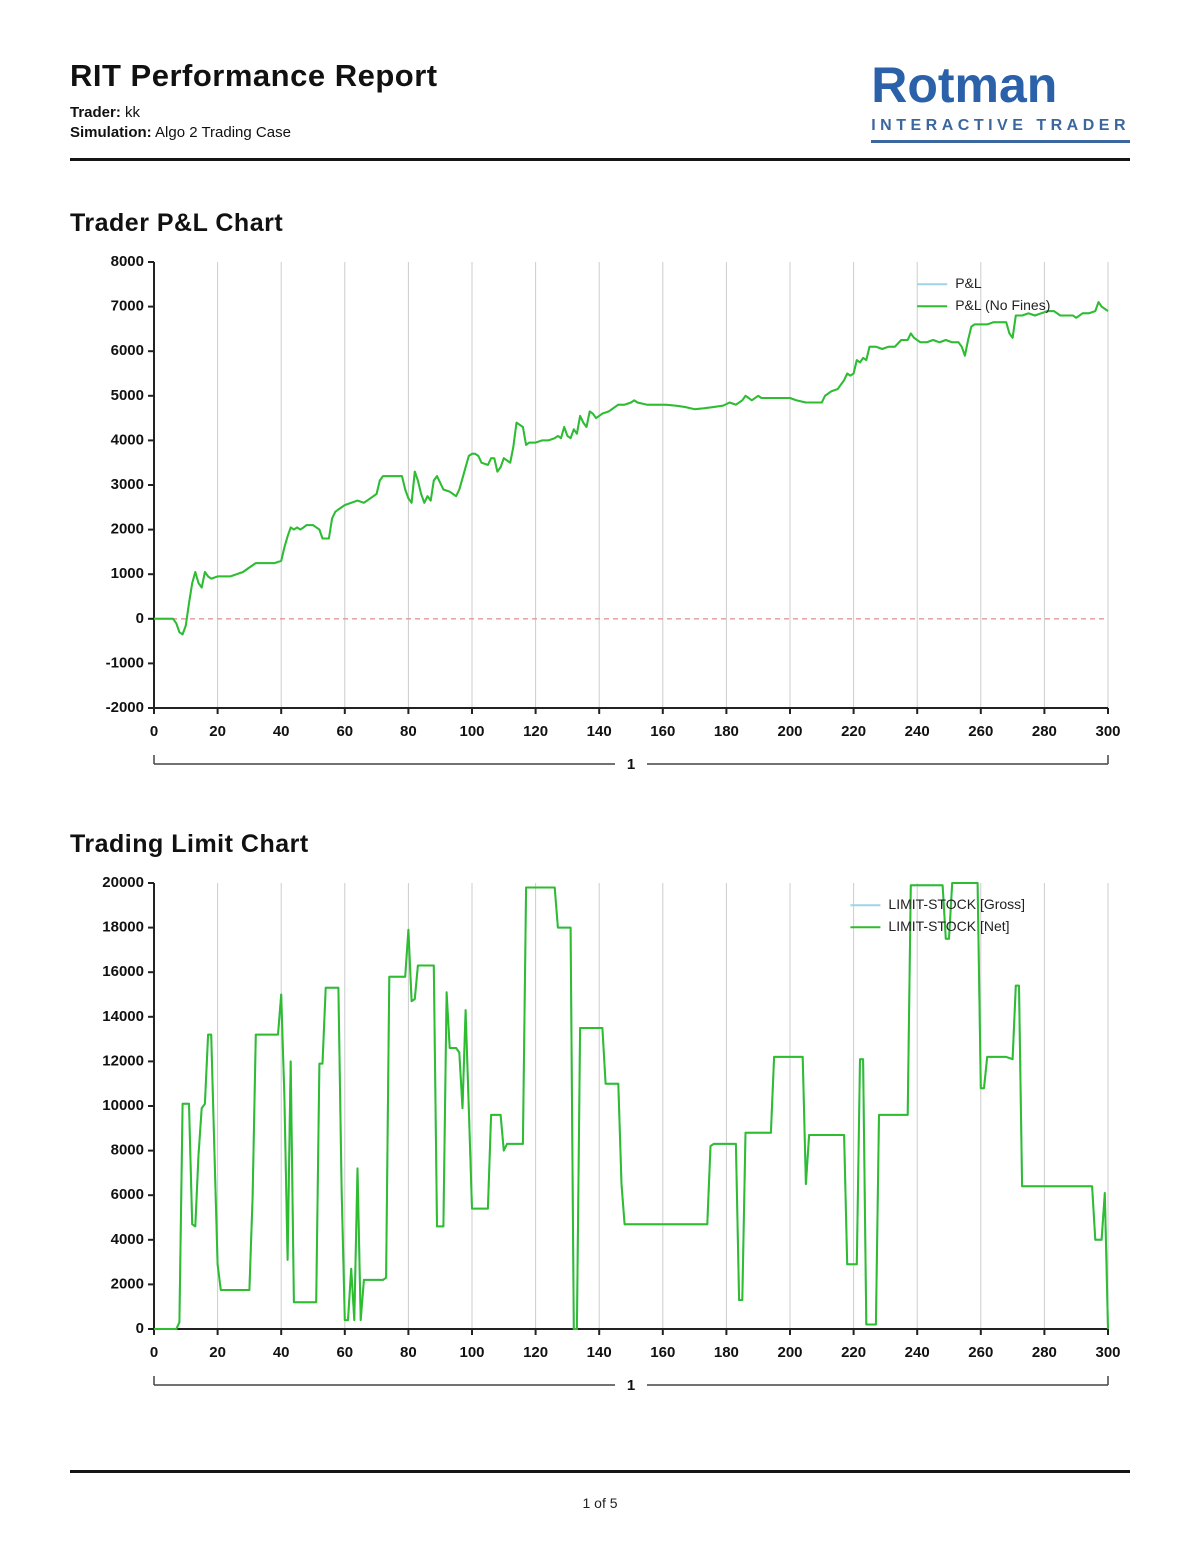 Image resolution: width=1200 pixels, height=1553 pixels. Describe the element at coordinates (189, 844) in the screenshot. I see `limit-chart-heading: Trading Limit Chart` at that location.